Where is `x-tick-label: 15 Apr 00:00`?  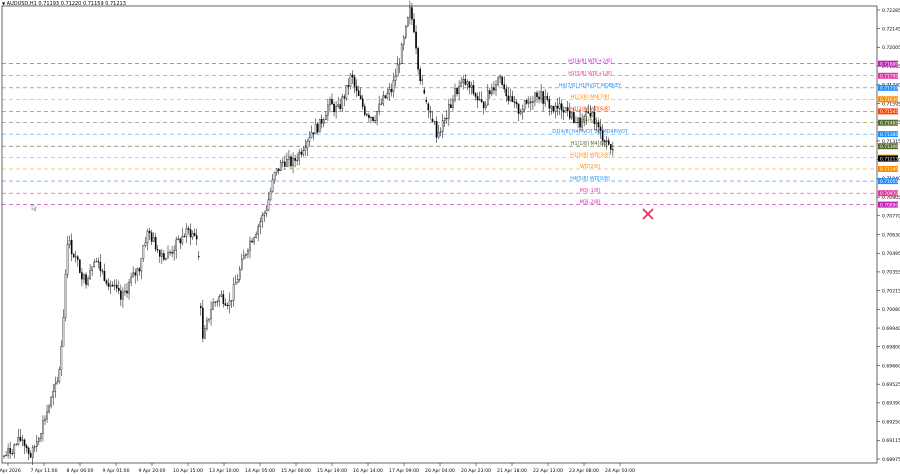 x-tick-label: 15 Apr 00:00 is located at coordinates (296, 471).